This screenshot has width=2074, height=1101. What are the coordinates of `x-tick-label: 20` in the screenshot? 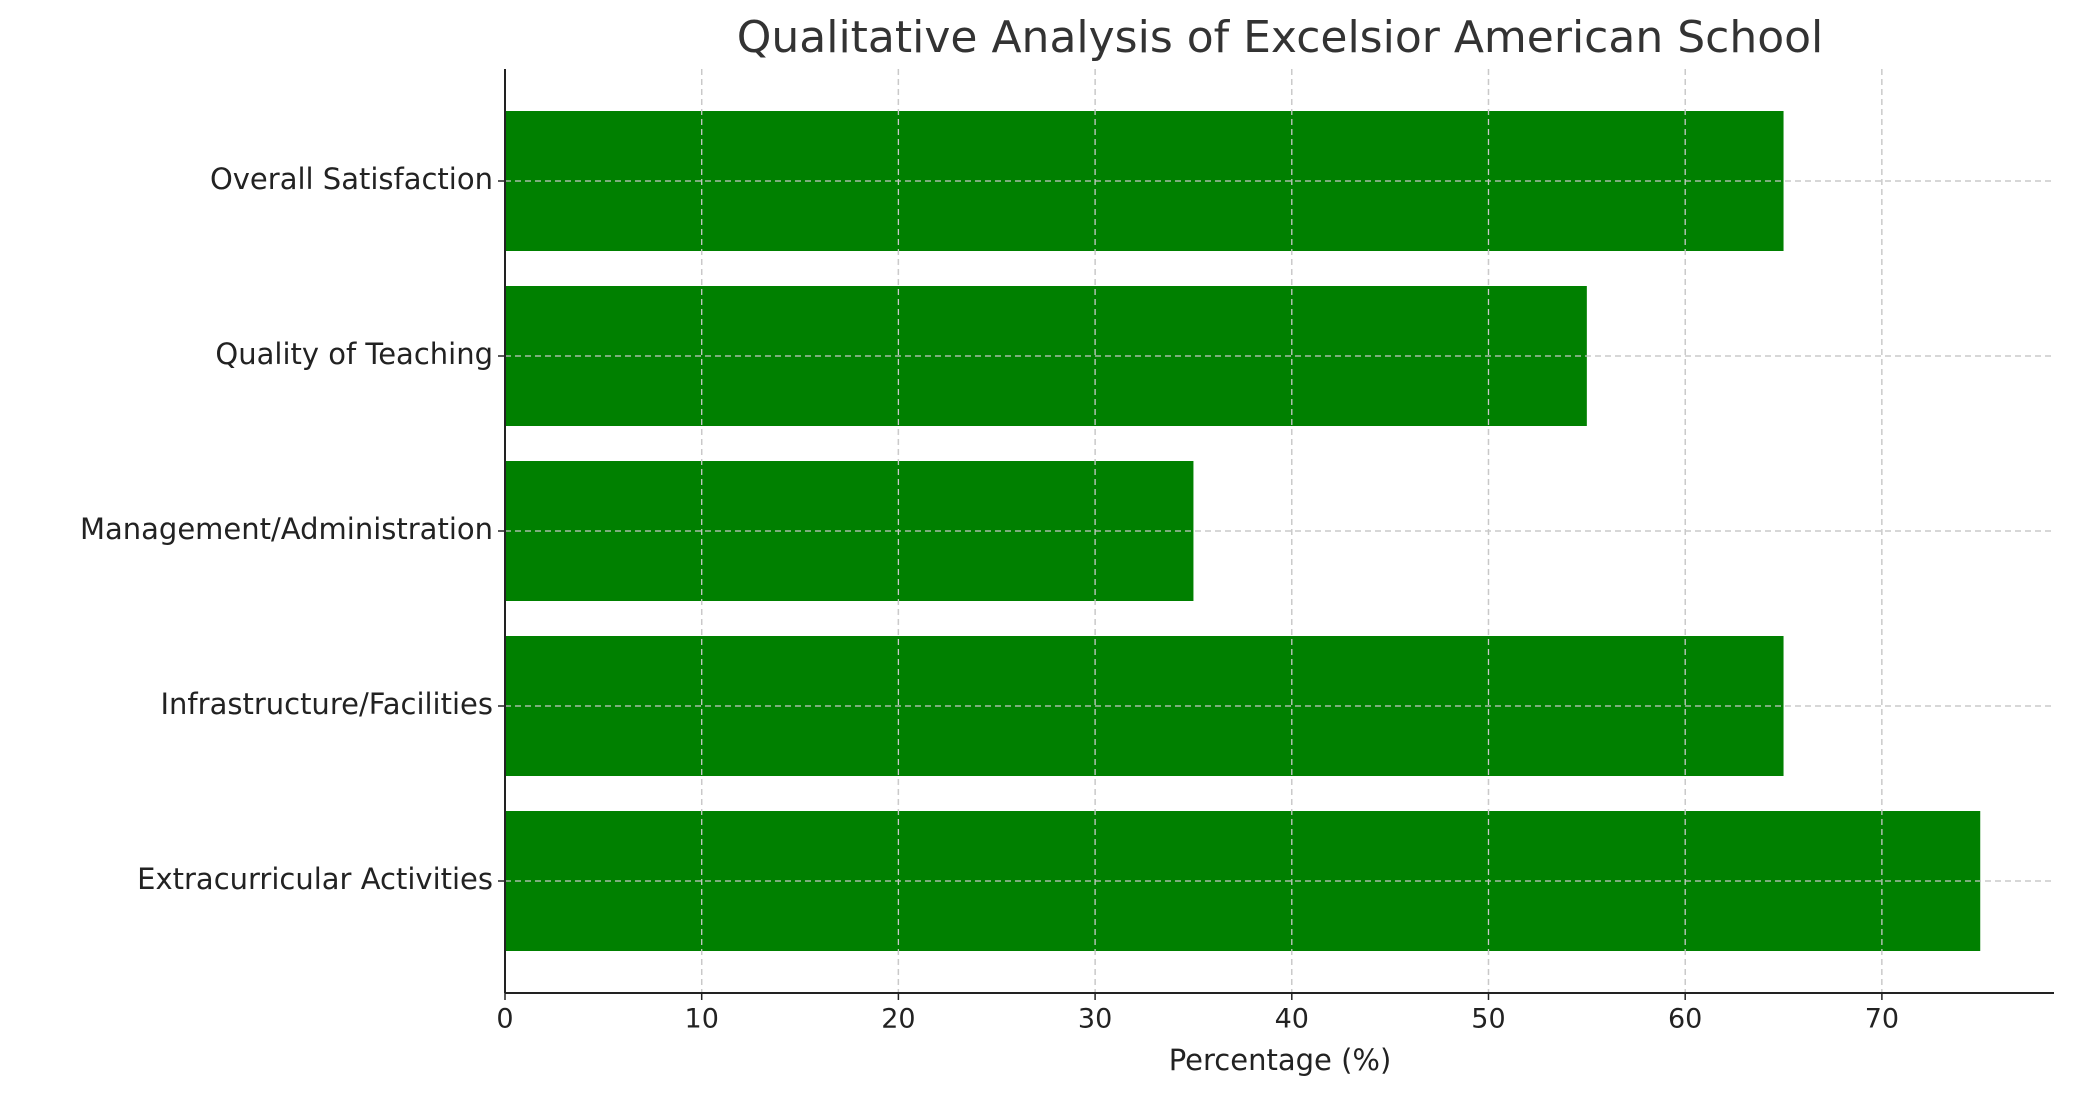 It's located at (898, 1019).